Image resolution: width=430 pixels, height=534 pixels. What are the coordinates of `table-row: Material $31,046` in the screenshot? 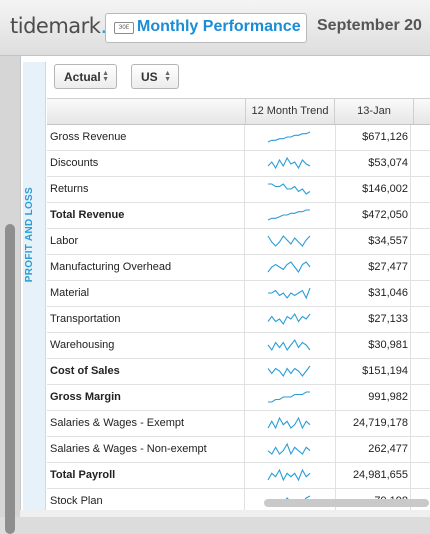 It's located at (238, 294).